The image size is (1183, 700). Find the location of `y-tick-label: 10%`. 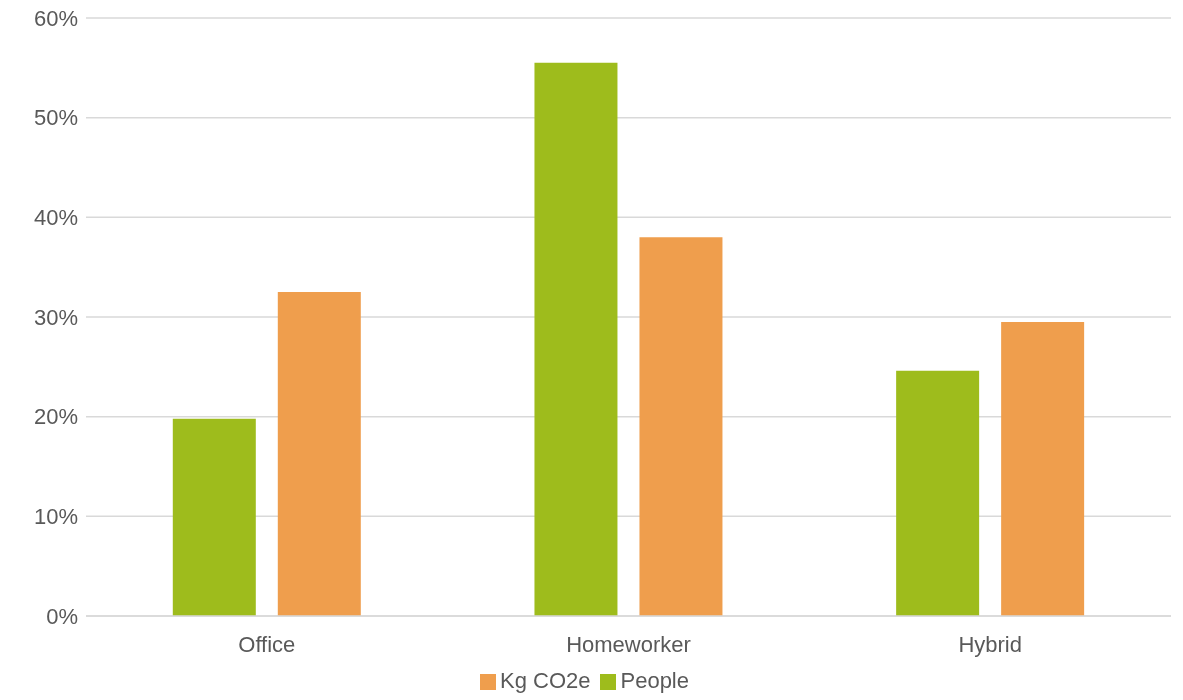

y-tick-label: 10% is located at coordinates (55, 517).